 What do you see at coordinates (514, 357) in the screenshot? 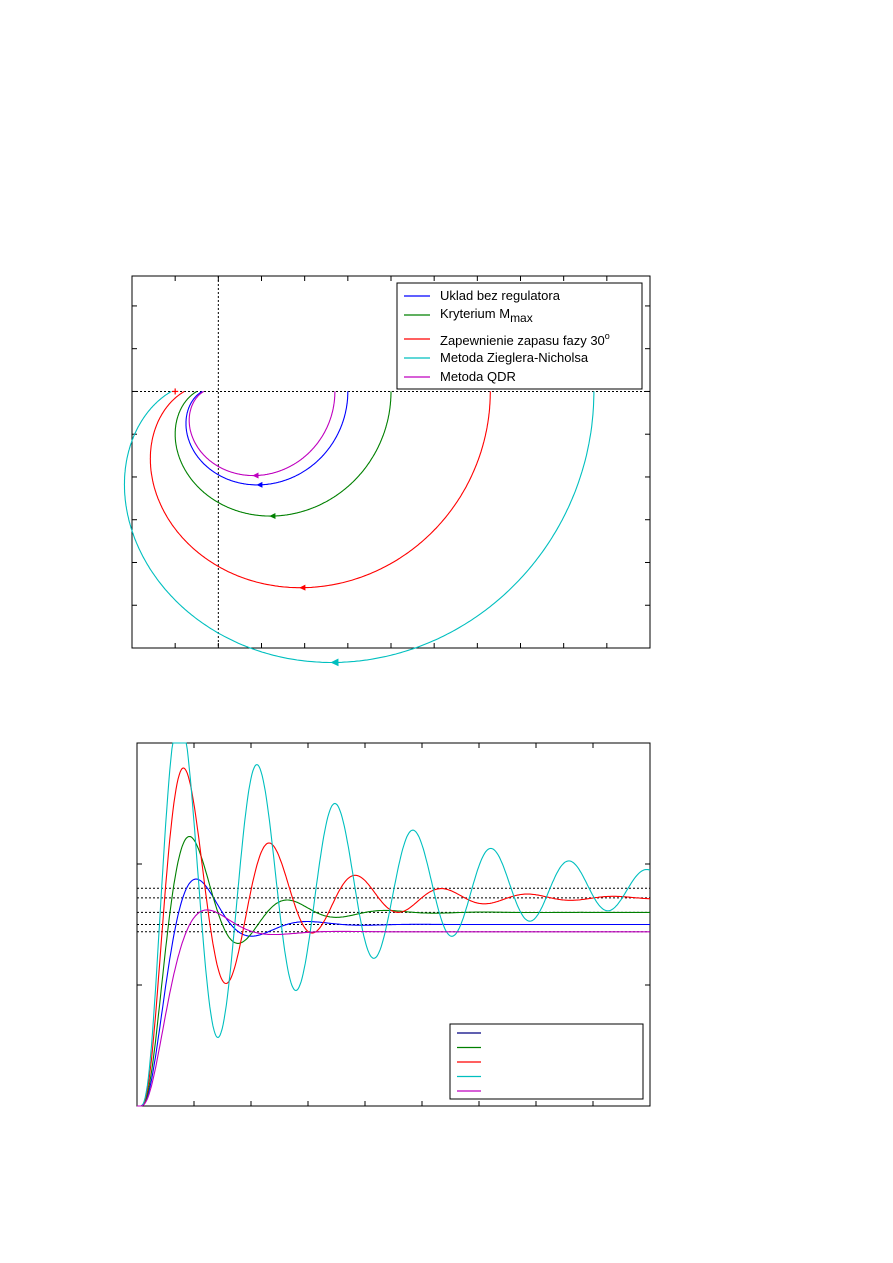
I see `legend-label-zn: Metoda Zieglera-Nicholsa` at bounding box center [514, 357].